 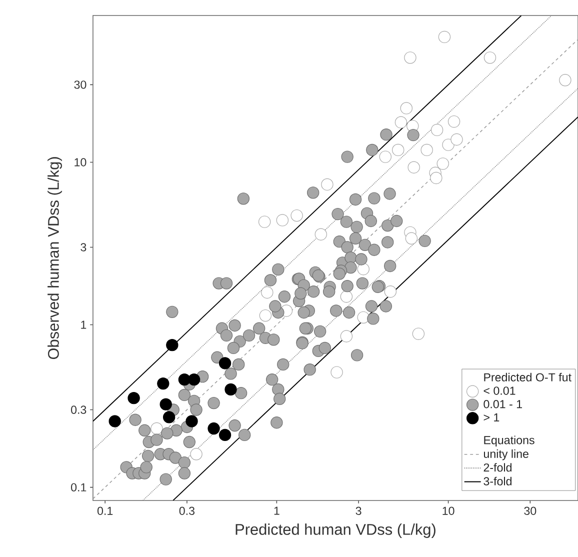 I want to click on y-tick-label: 1, so click(x=83, y=325).